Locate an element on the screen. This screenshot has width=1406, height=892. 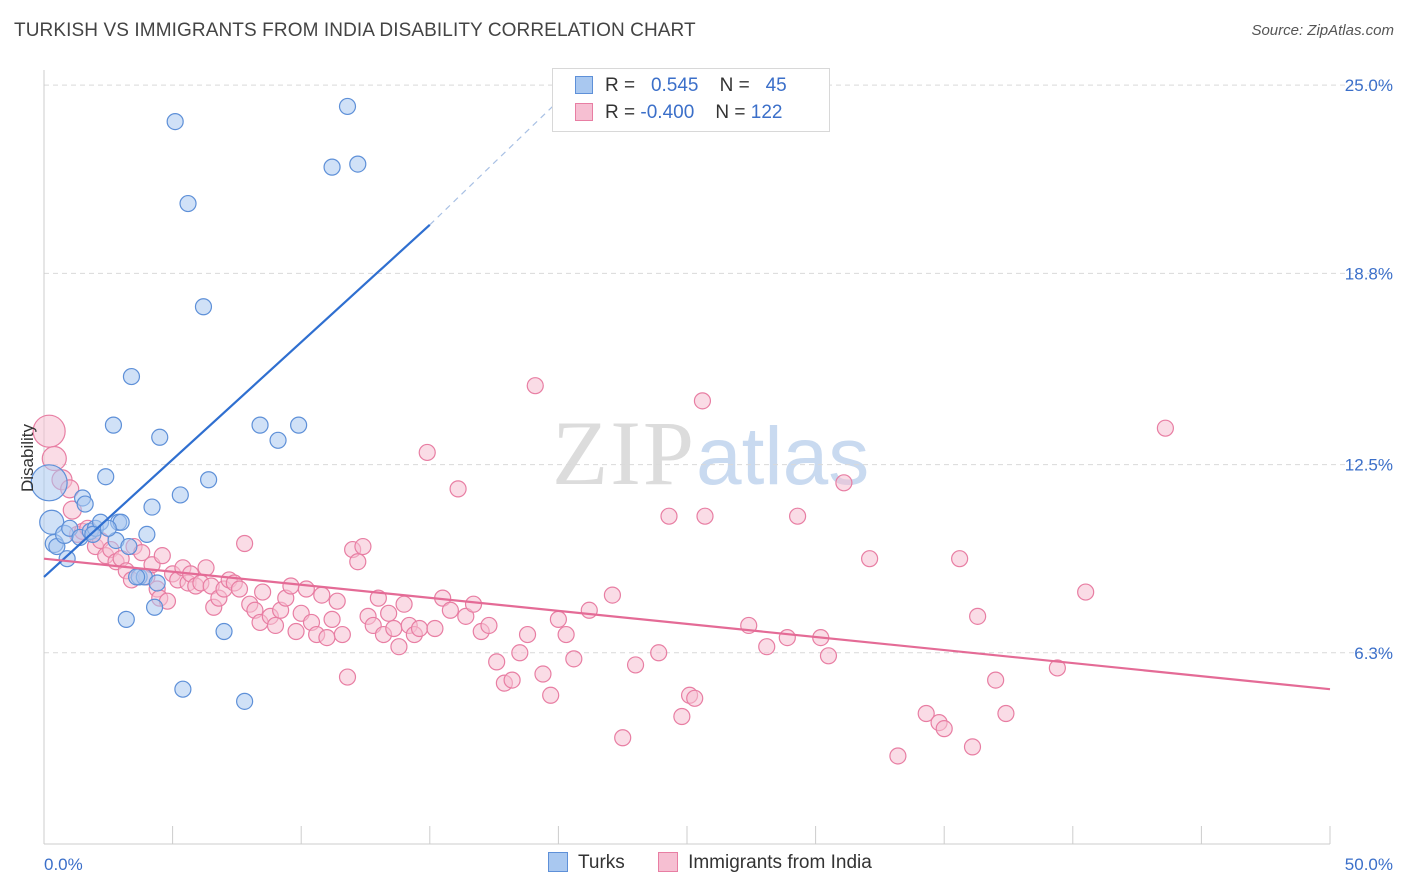
legend-swatch-india is located at coordinates (584, 112).